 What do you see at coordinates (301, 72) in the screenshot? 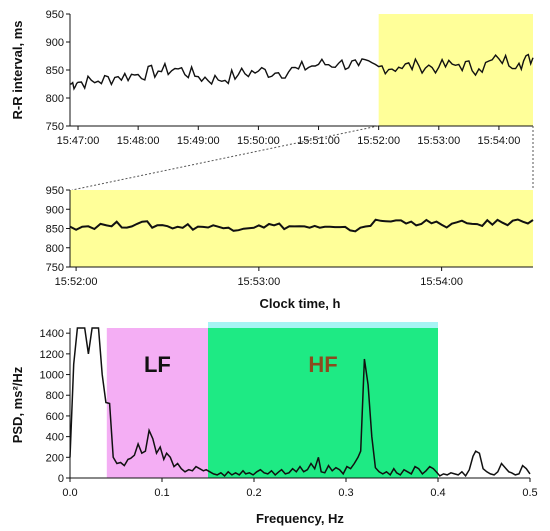
I see `chart1-series-line` at bounding box center [301, 72].